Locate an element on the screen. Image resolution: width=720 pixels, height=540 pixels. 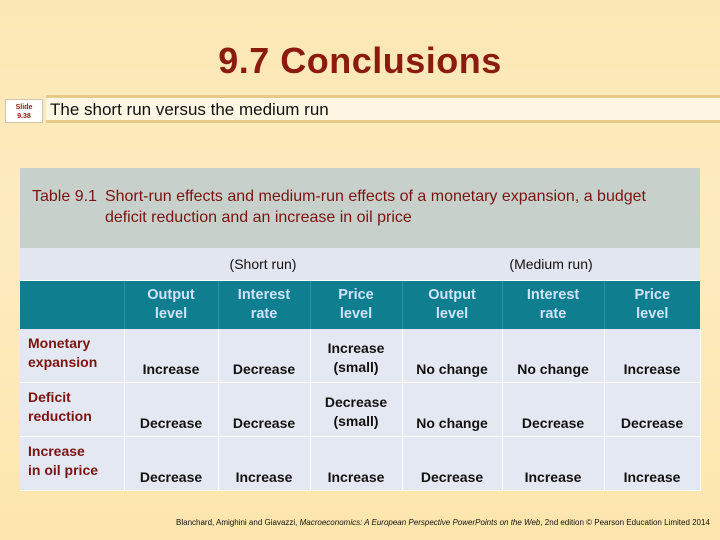
row-header-line: Increase is located at coordinates (56, 451).